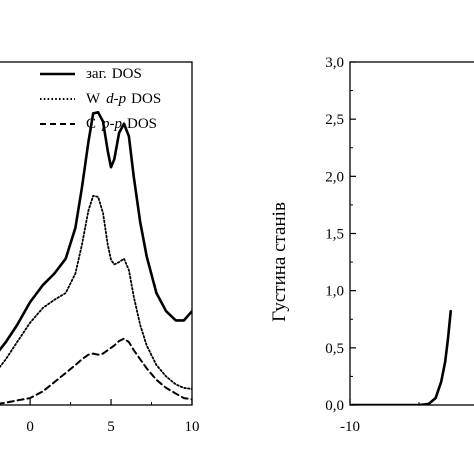  I want to click on right-y-tick-label: 1,5, so click(334, 235).